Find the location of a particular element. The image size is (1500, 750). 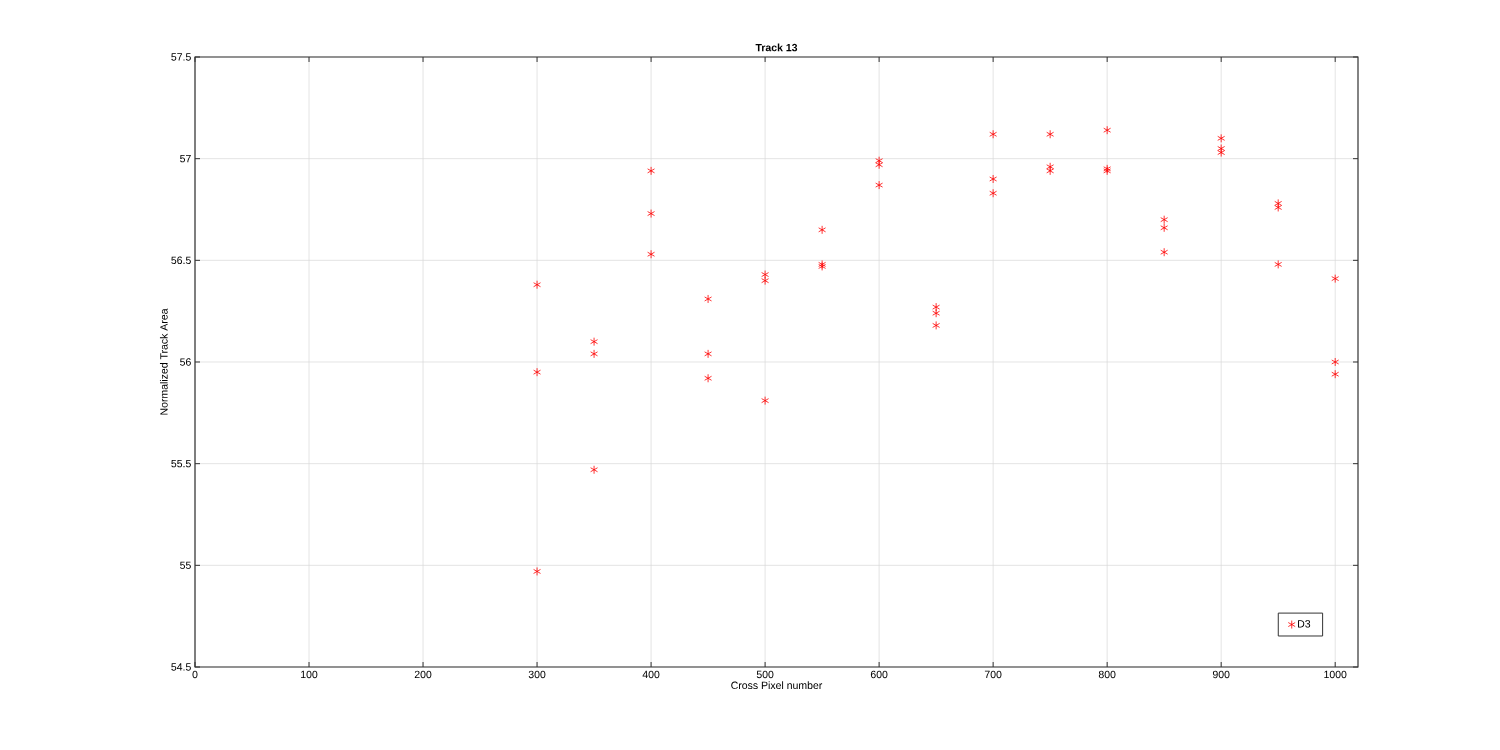

x-tick-label: 500 is located at coordinates (765, 674).